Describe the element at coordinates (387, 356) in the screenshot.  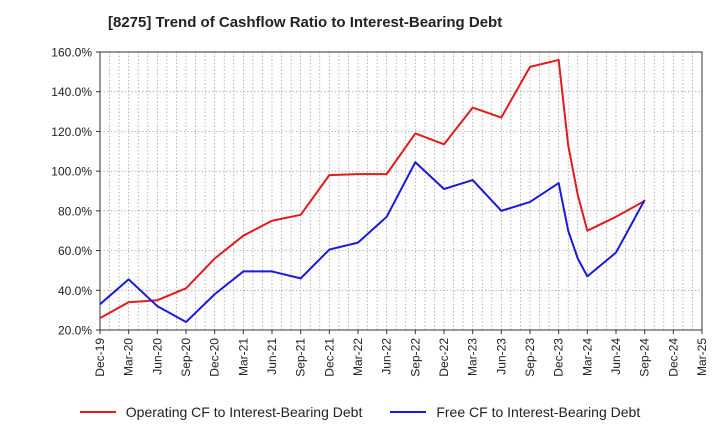
I see `x-tick-label: Jun-22` at that location.